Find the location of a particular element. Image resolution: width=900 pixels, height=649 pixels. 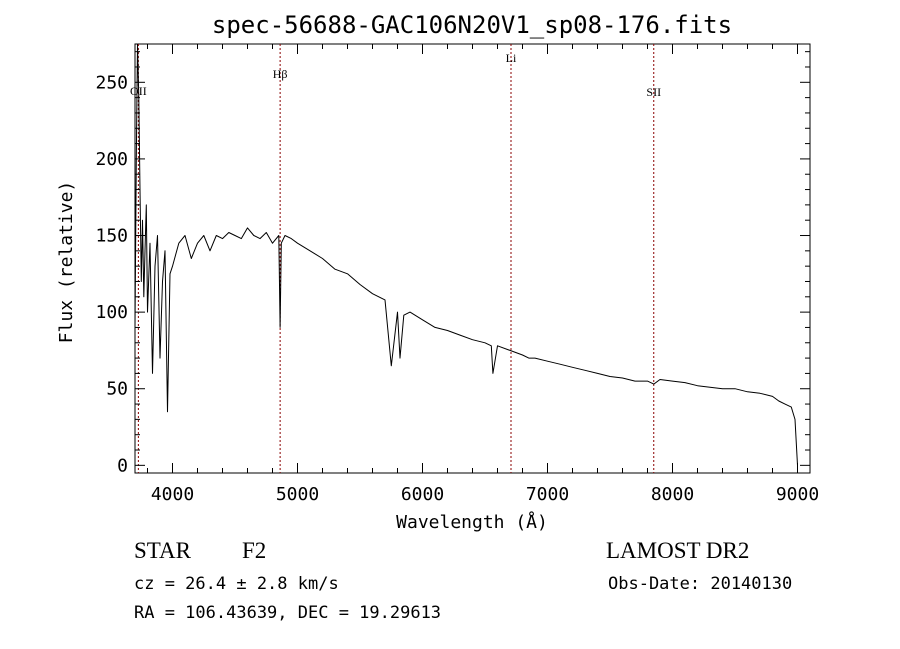

spectral-line-label: Li is located at coordinates (511, 58).